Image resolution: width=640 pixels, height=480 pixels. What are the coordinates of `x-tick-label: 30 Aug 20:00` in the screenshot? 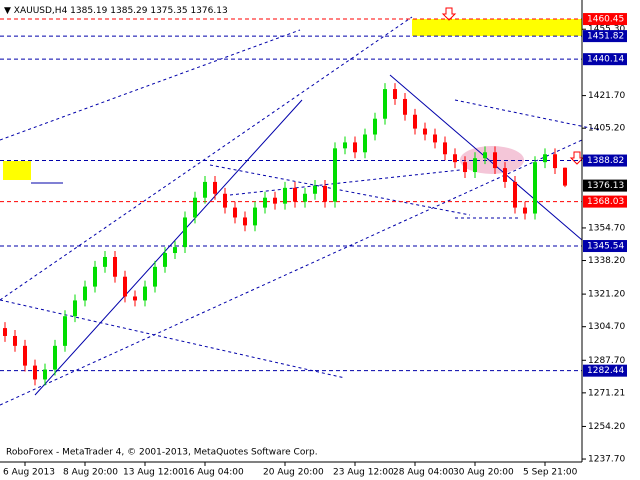 It's located at (483, 473).